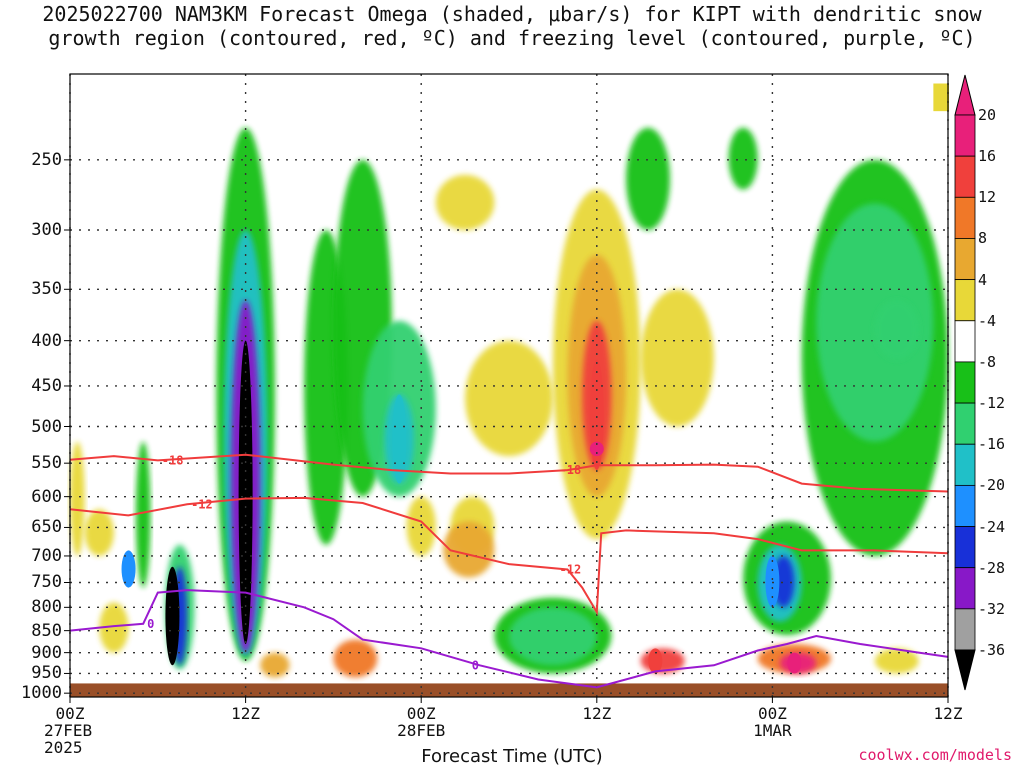 This screenshot has width=1024, height=768. I want to click on y-tick-label: 300, so click(46, 229).